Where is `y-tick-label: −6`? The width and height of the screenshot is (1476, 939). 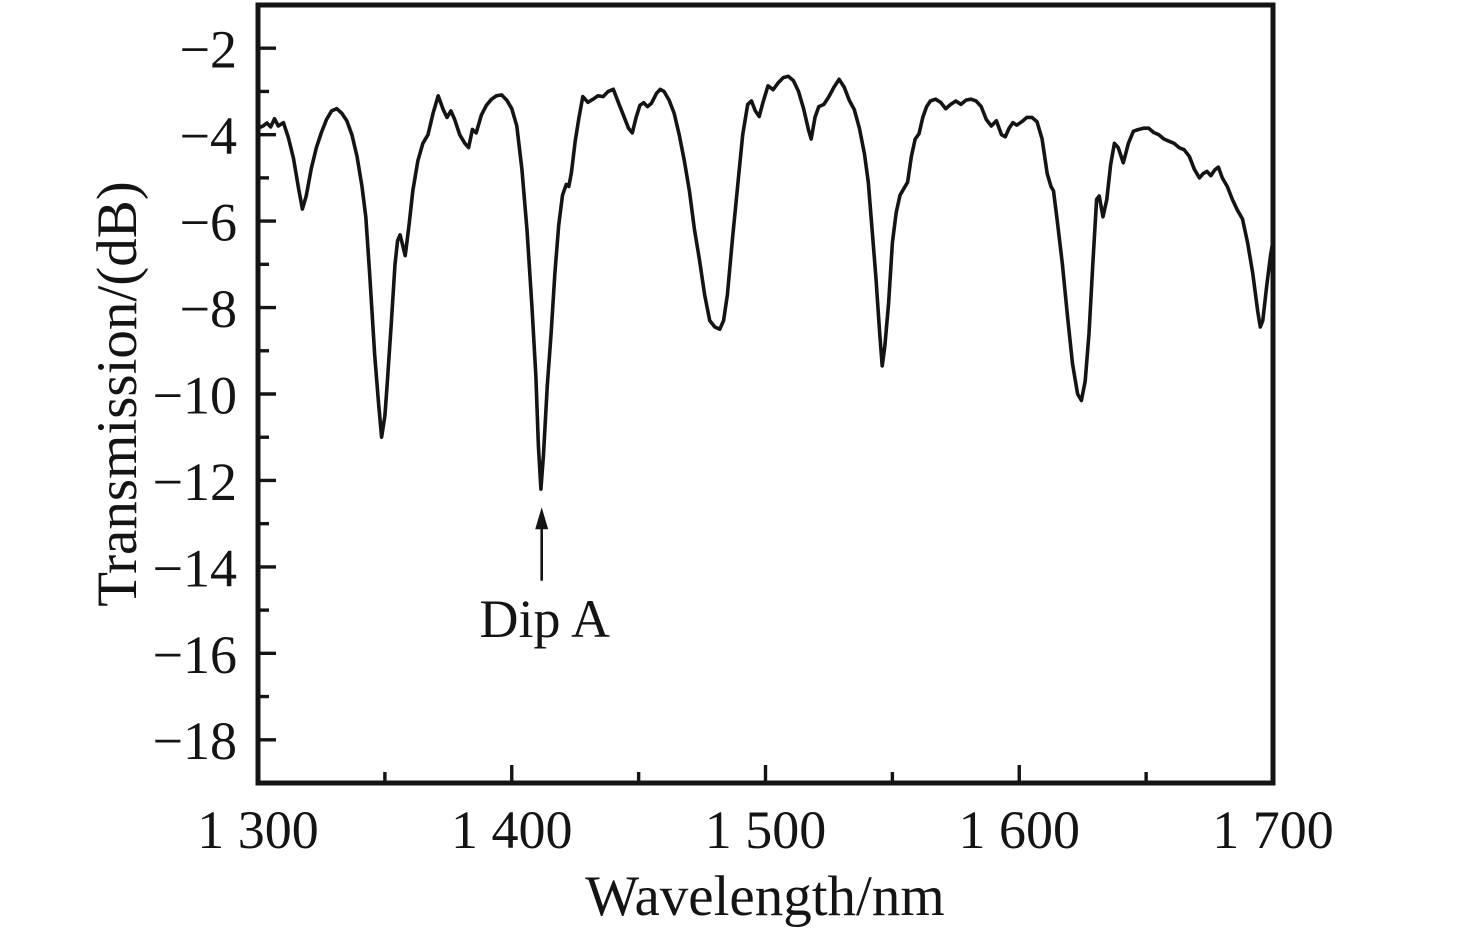
y-tick-label: −6 is located at coordinates (208, 223).